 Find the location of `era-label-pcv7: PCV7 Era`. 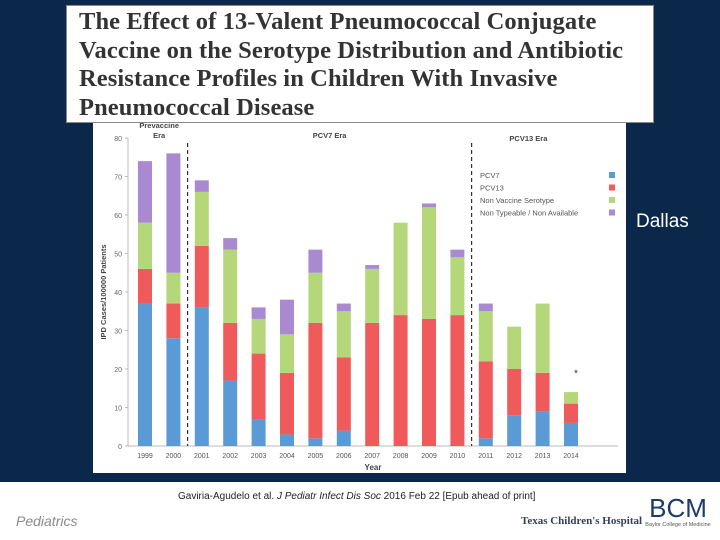

era-label-pcv7: PCV7 Era is located at coordinates (330, 135).